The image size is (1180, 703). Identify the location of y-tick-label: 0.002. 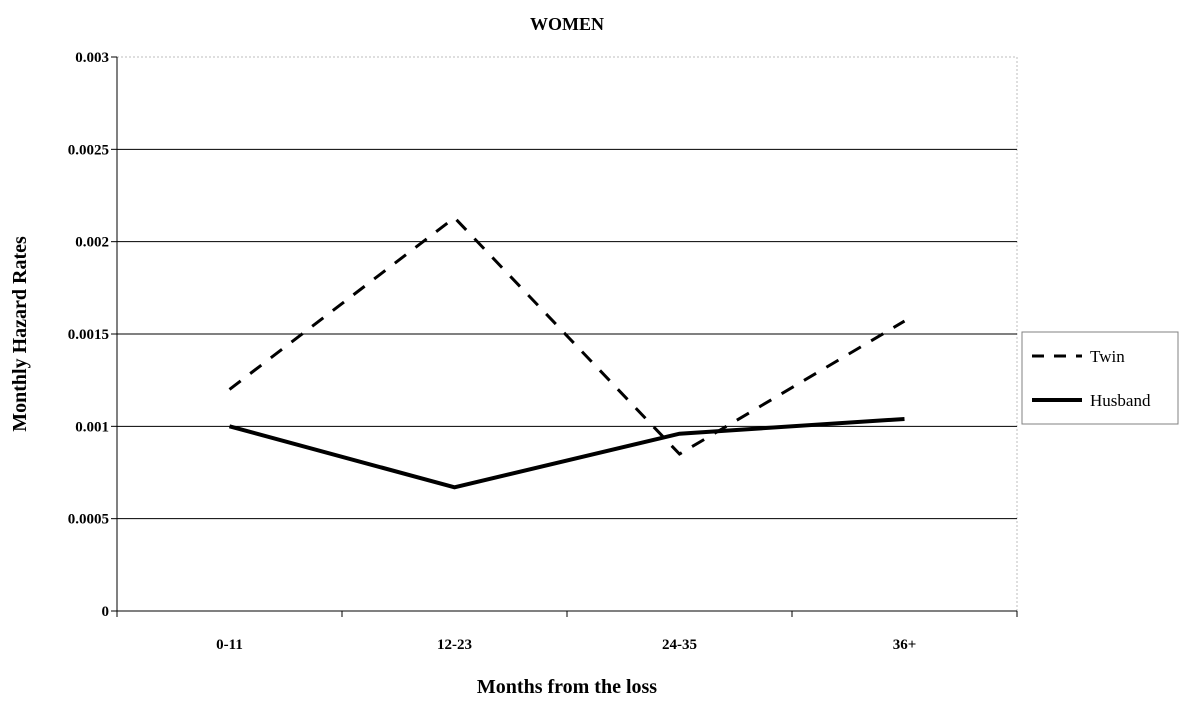
(92, 243).